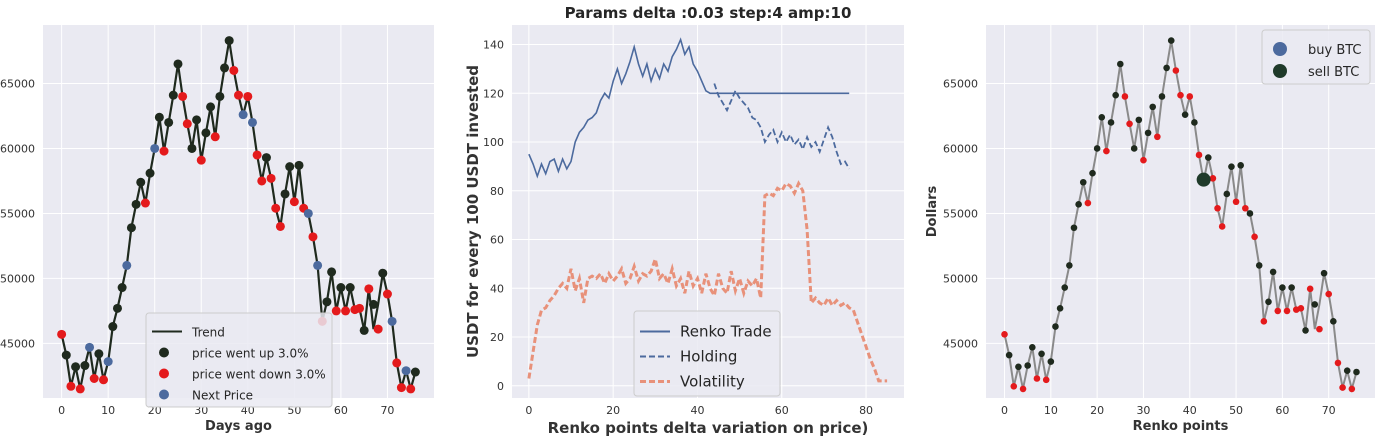  What do you see at coordinates (164, 352) in the screenshot?
I see `legend-dot-swatch` at bounding box center [164, 352].